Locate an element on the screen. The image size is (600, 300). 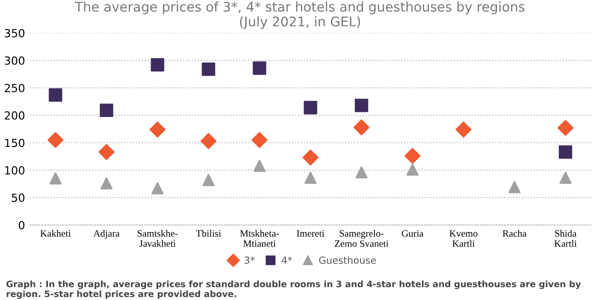
y-tick-label: 100 is located at coordinates (14, 170).